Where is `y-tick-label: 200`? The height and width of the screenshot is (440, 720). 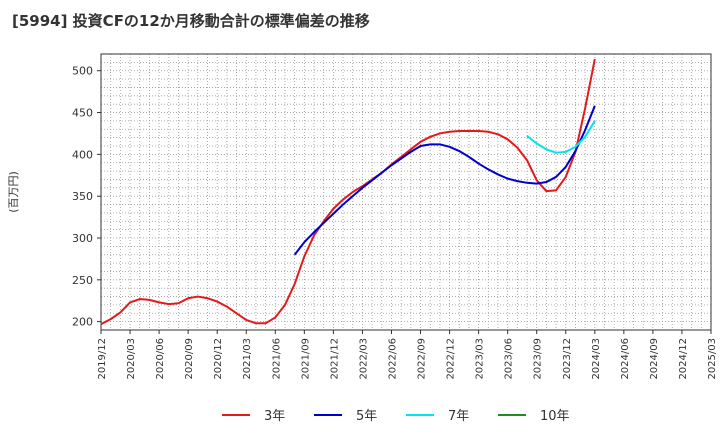 y-tick-label: 200 is located at coordinates (82, 322).